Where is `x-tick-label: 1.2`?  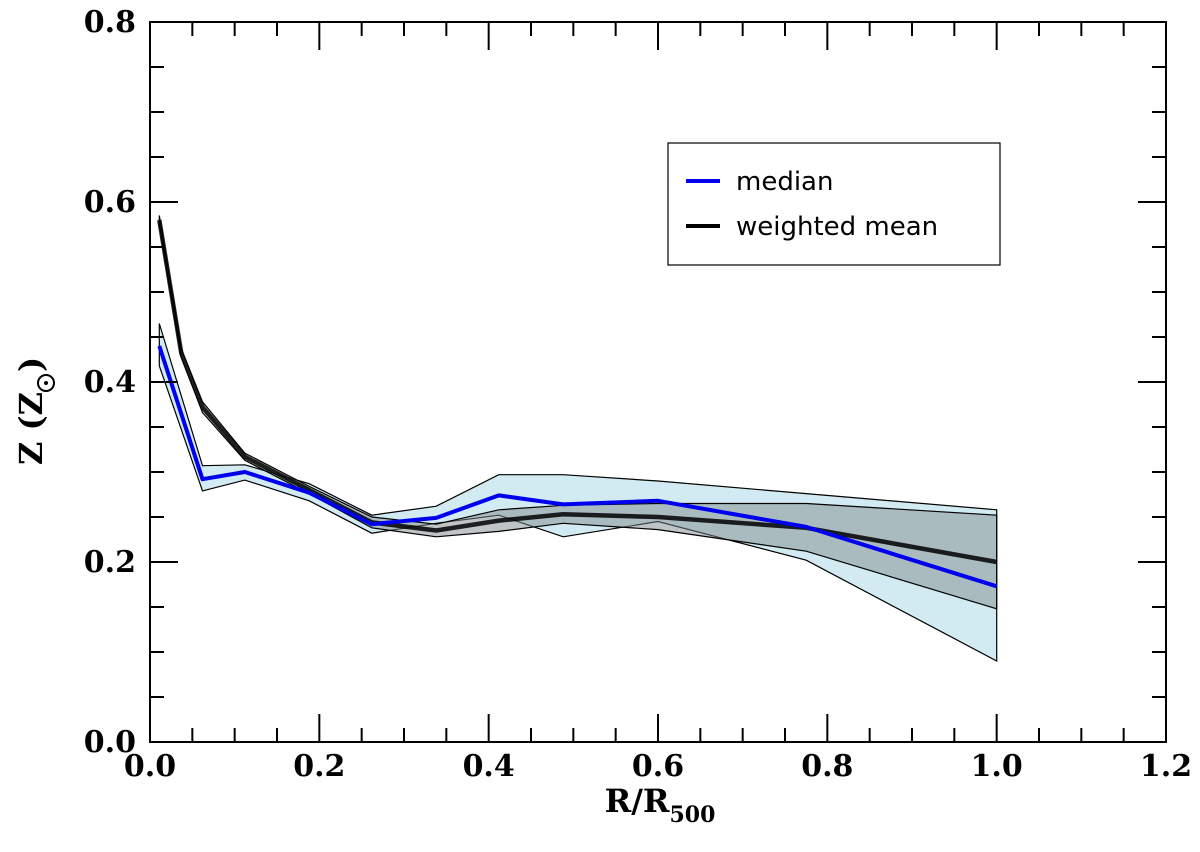
x-tick-label: 1.2 is located at coordinates (1166, 766).